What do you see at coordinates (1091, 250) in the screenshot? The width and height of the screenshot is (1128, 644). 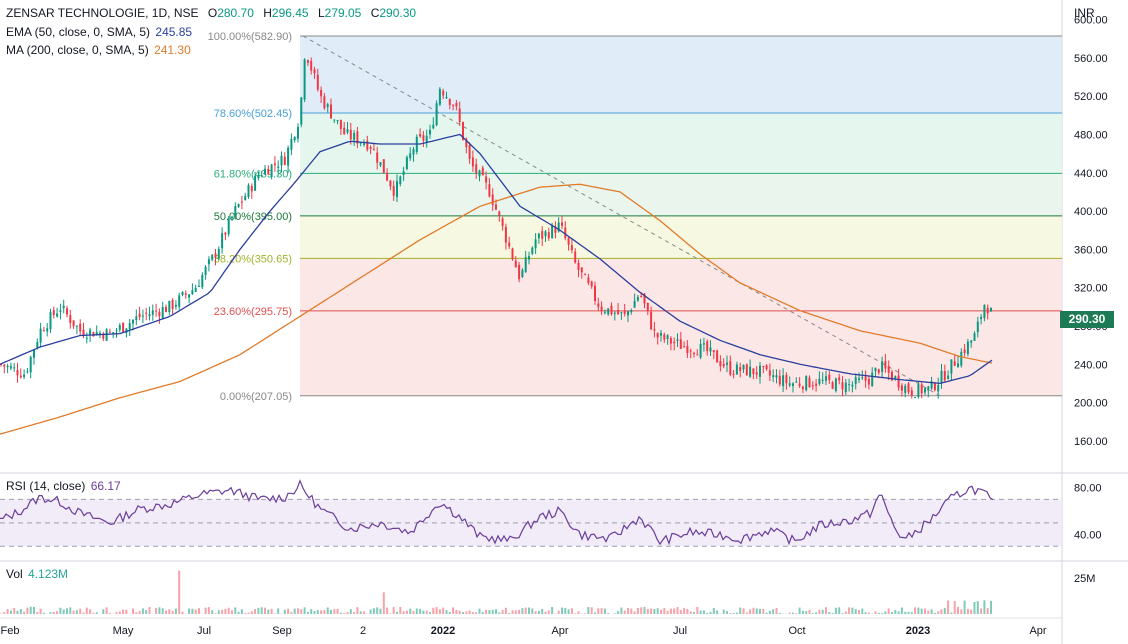 I see `price-tick-label: 360.00` at bounding box center [1091, 250].